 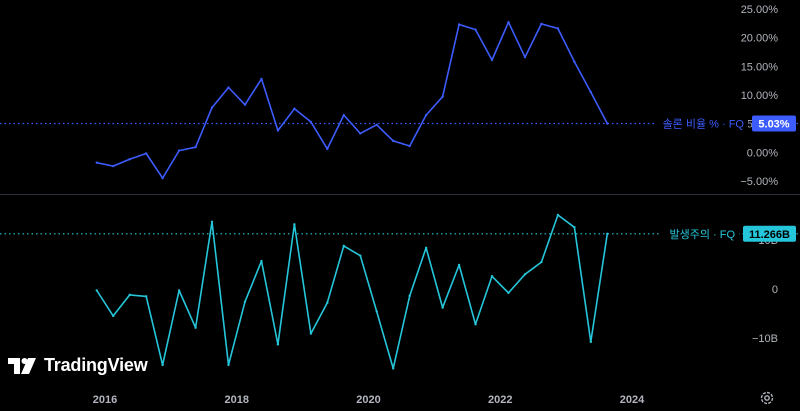 What do you see at coordinates (767, 398) in the screenshot?
I see `gear-icon` at bounding box center [767, 398].